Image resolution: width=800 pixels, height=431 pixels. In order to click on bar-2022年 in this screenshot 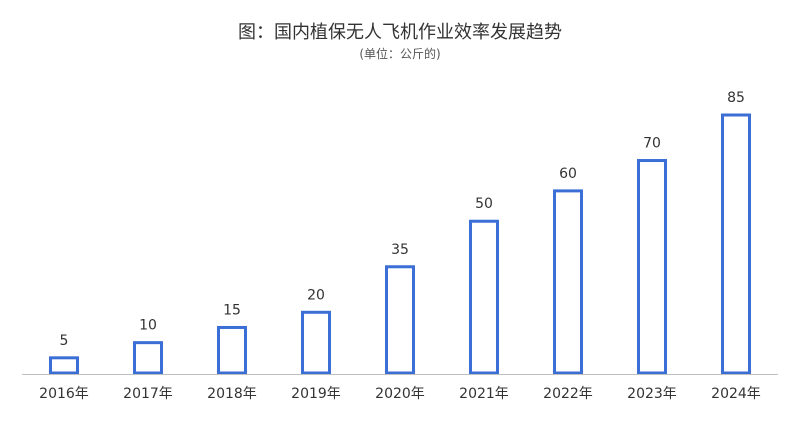, I will do `click(568, 282)`.